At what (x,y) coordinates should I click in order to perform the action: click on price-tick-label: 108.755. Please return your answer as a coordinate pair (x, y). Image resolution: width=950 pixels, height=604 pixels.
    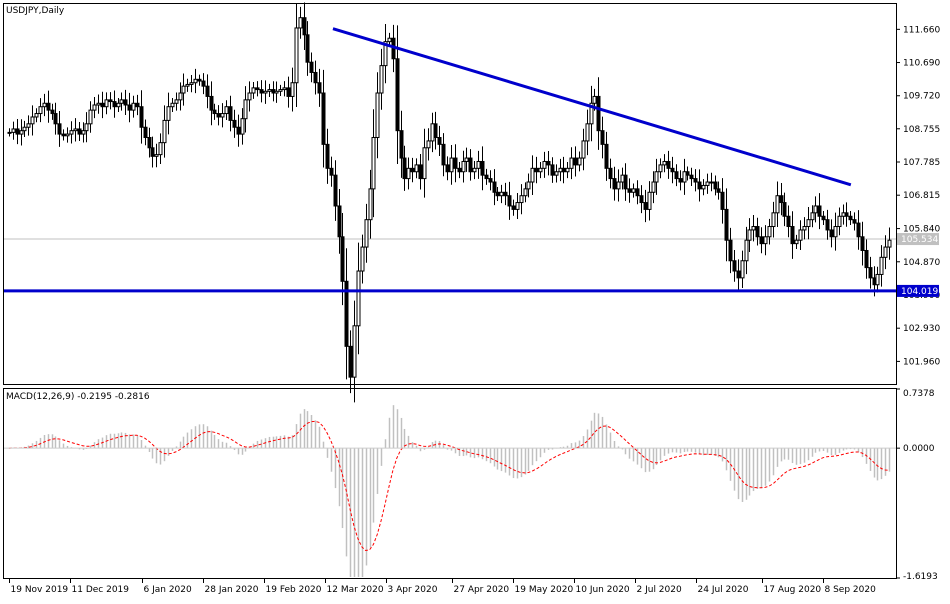
    Looking at the image, I should click on (921, 130).